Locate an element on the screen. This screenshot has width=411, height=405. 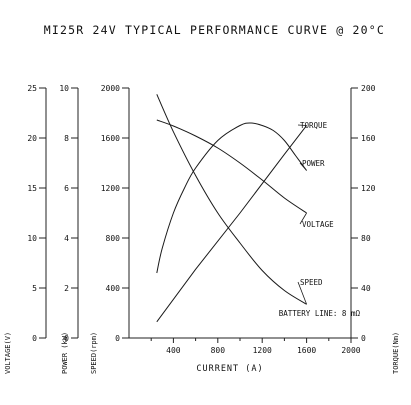
speed-tick-label: 400 is located at coordinates (113, 288).